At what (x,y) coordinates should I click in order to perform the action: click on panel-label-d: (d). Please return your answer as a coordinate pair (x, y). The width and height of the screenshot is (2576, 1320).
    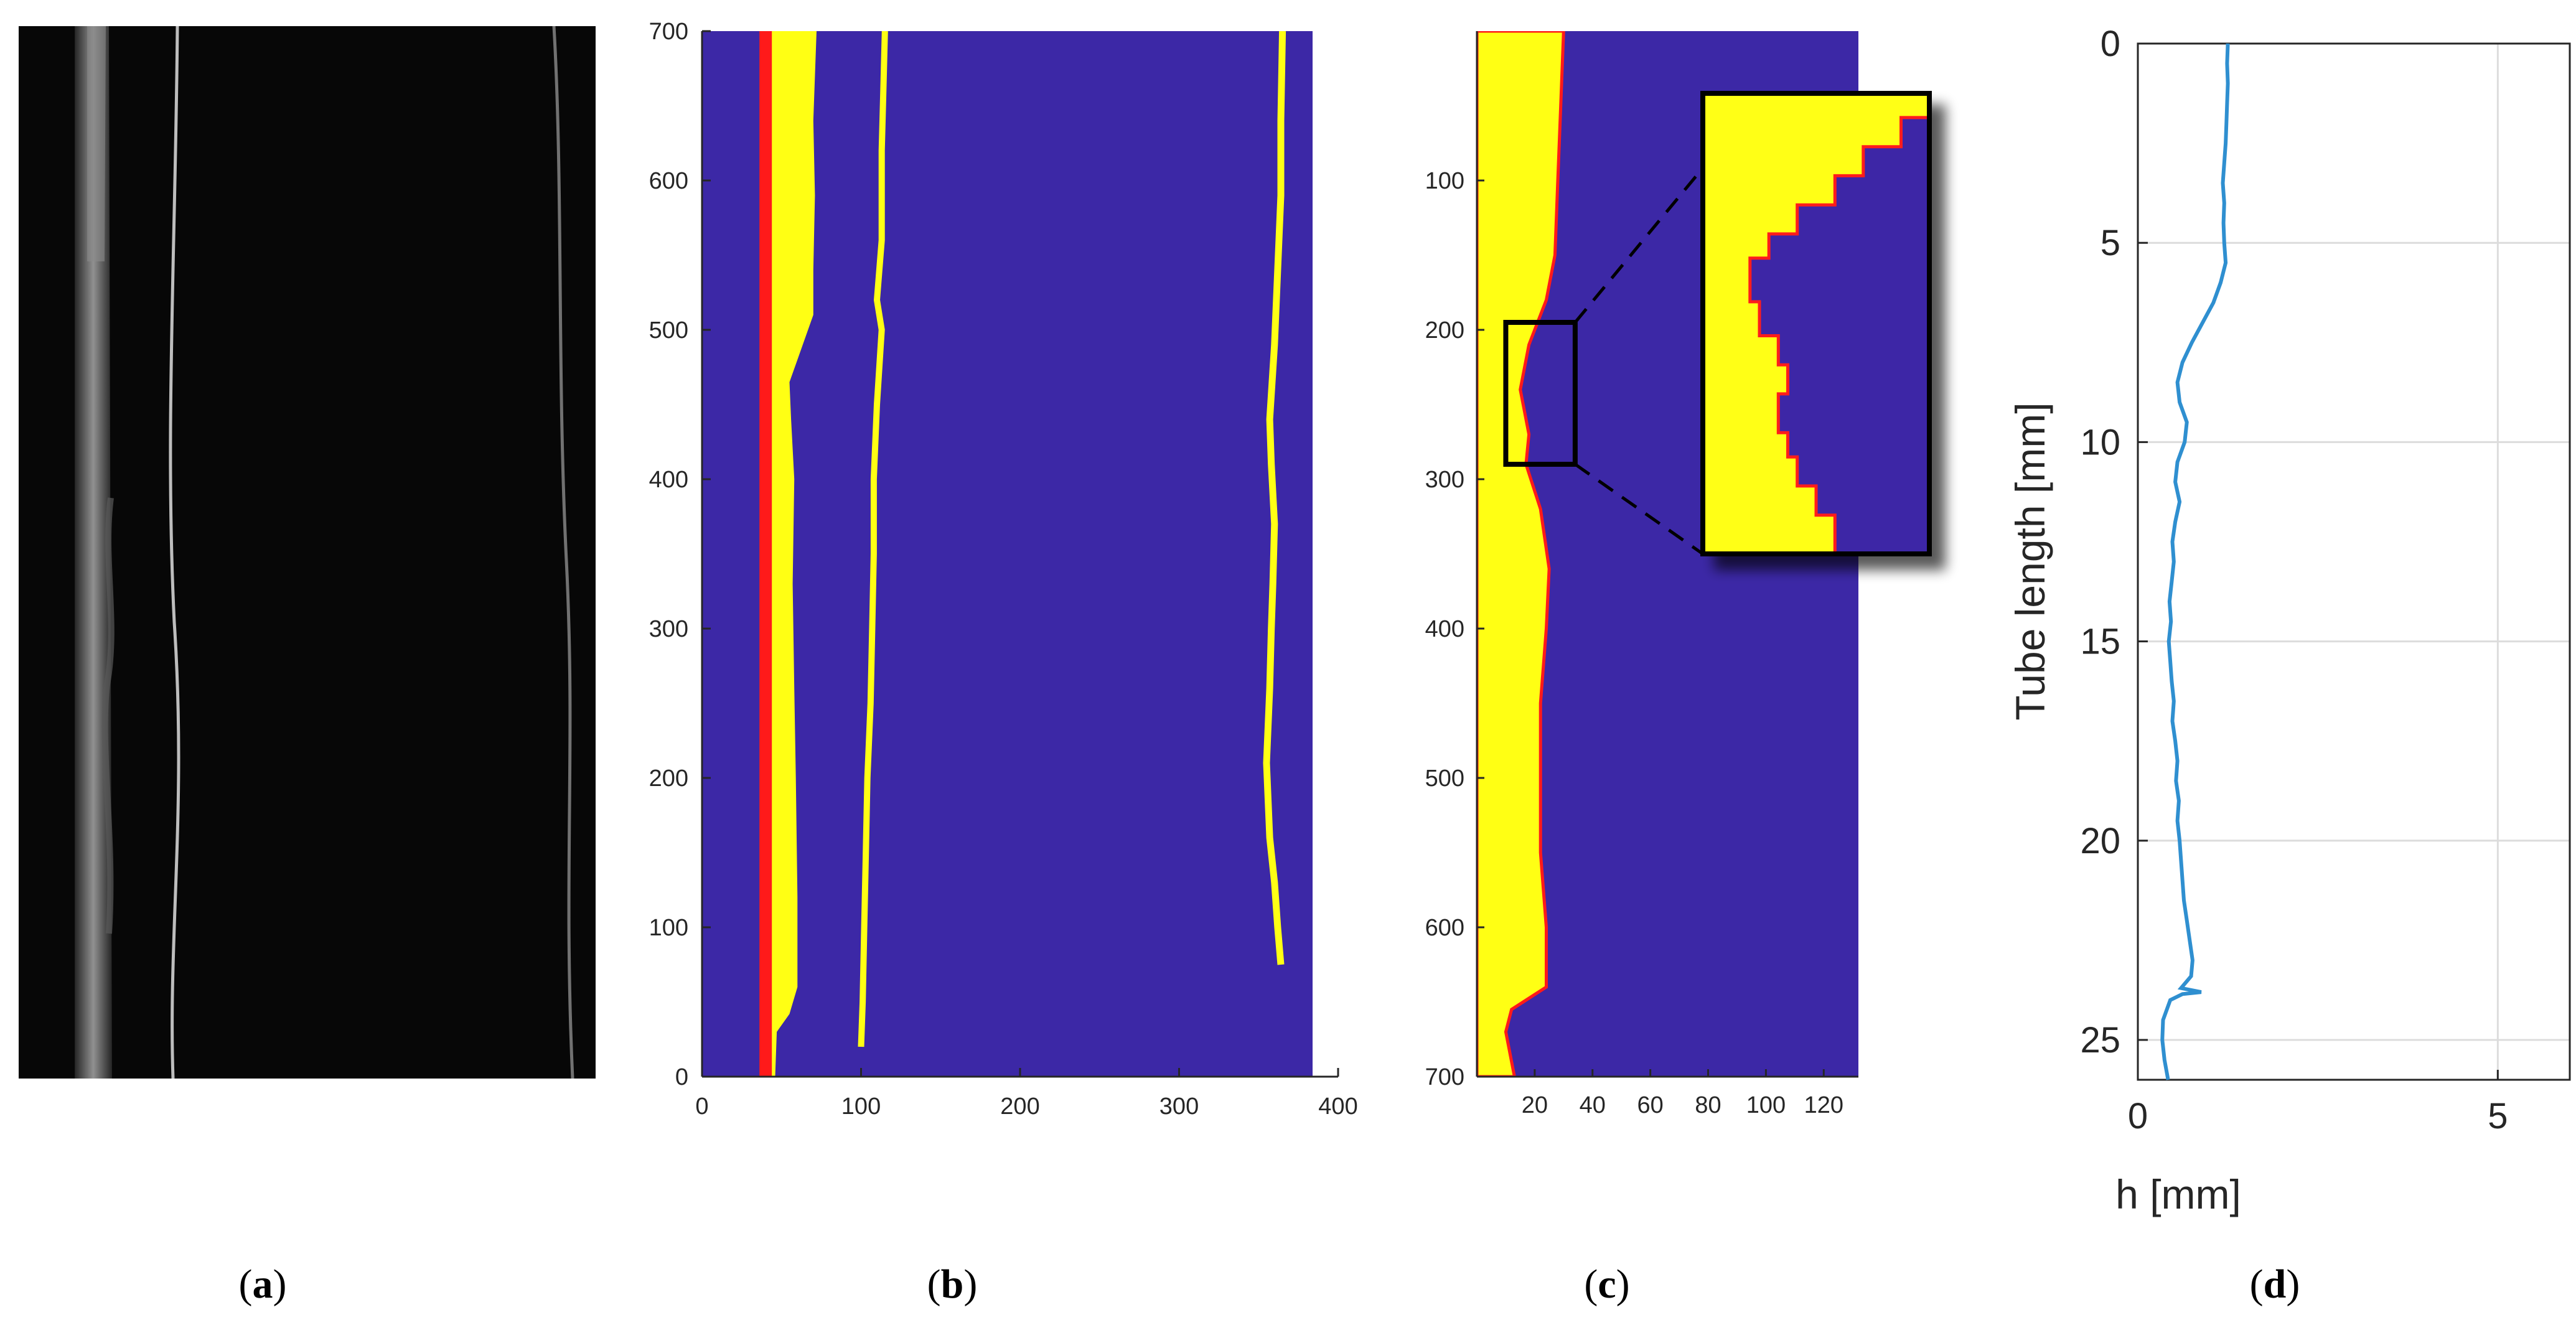
    Looking at the image, I should click on (2275, 1284).